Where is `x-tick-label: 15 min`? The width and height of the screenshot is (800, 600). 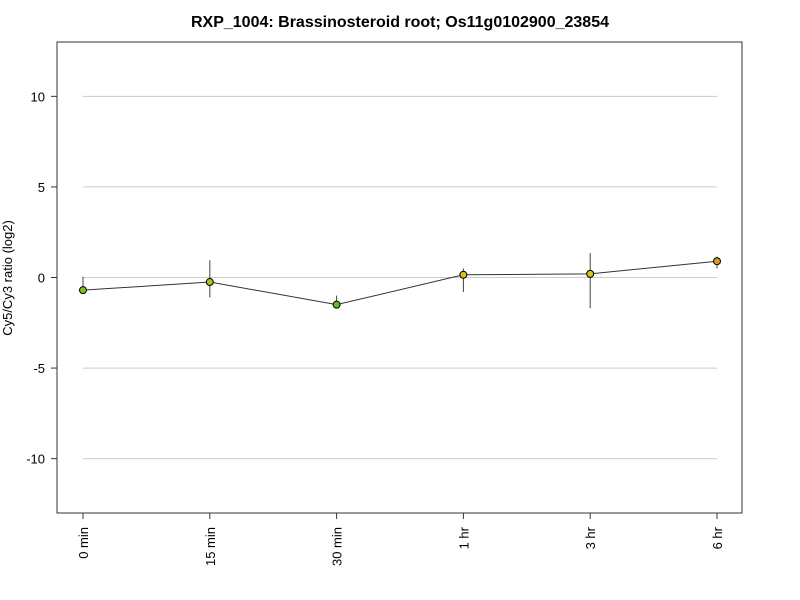 x-tick-label: 15 min is located at coordinates (210, 546).